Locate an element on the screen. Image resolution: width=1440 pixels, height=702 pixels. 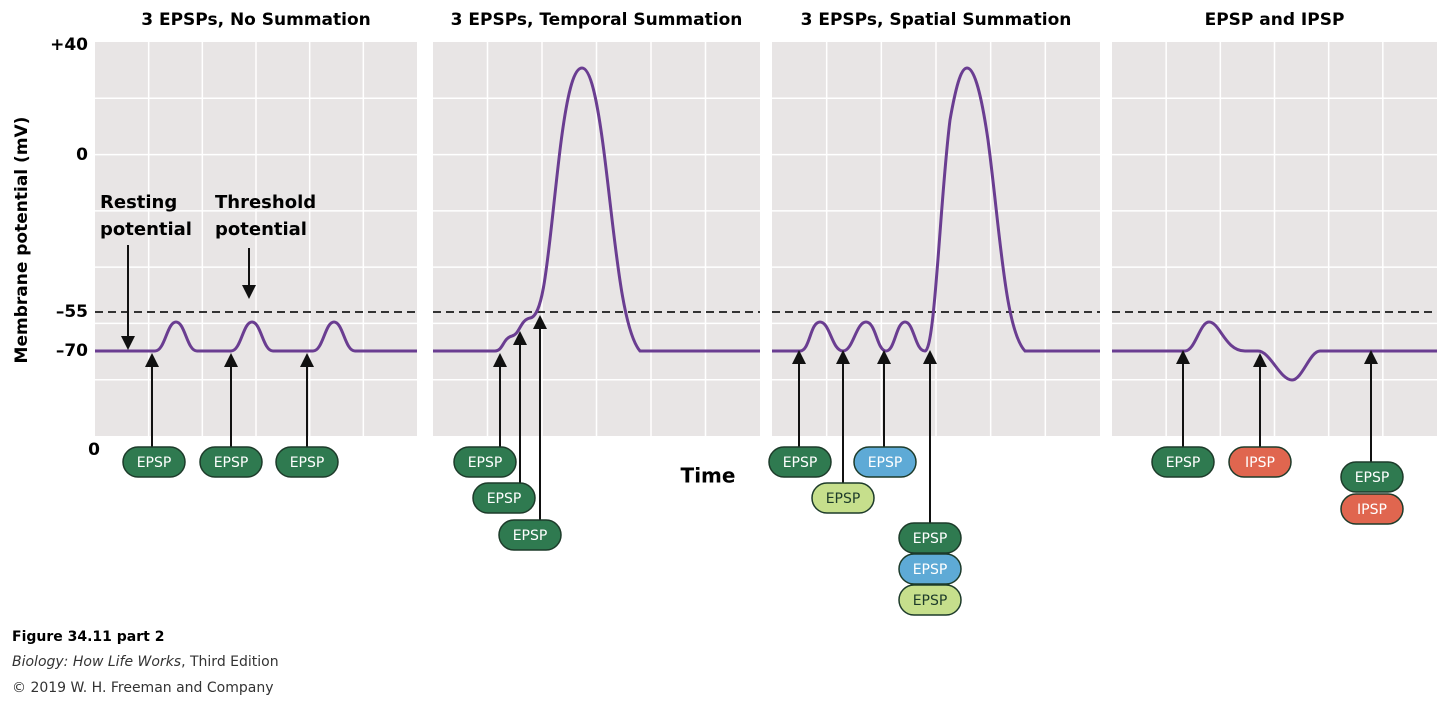
annotation: Threshold is located at coordinates (265, 202).